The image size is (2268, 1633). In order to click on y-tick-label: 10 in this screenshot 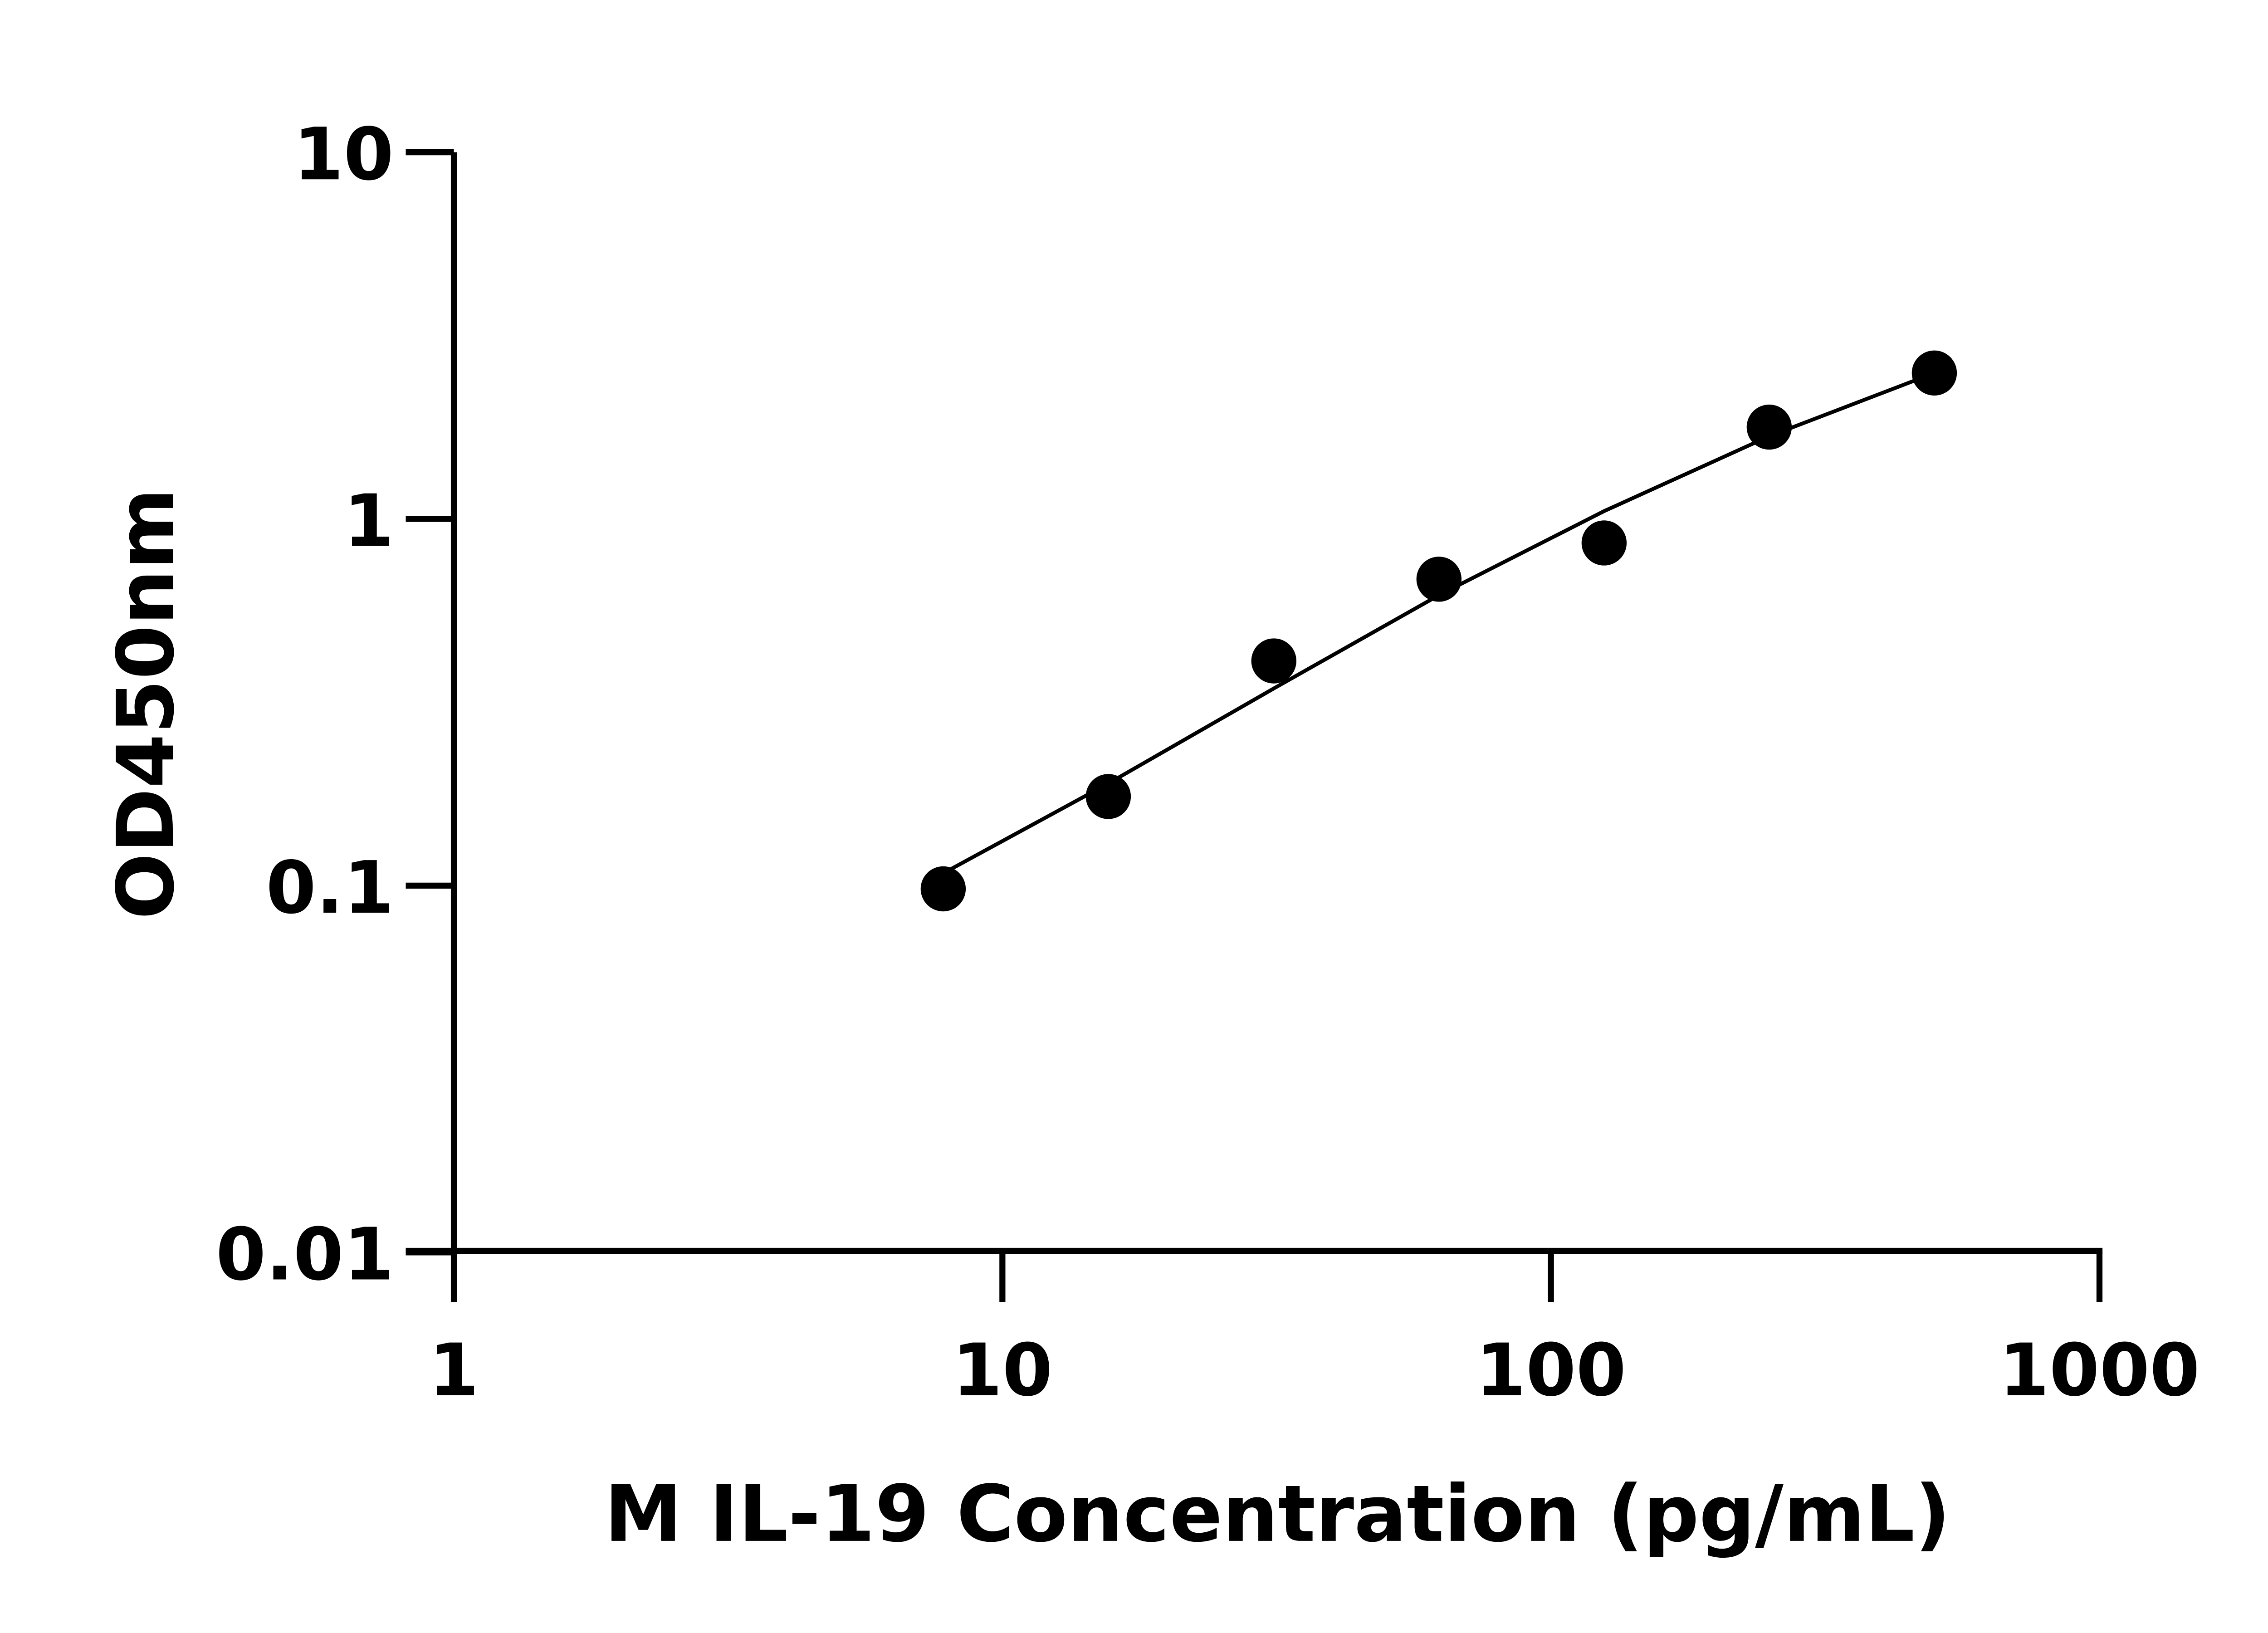, I will do `click(344, 154)`.